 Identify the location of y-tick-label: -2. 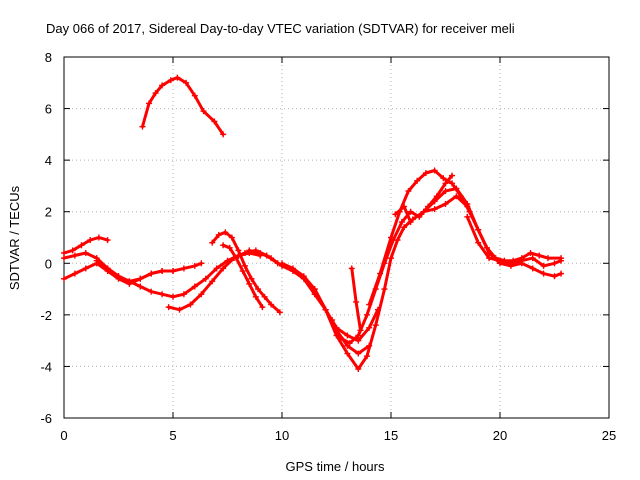
(46, 315).